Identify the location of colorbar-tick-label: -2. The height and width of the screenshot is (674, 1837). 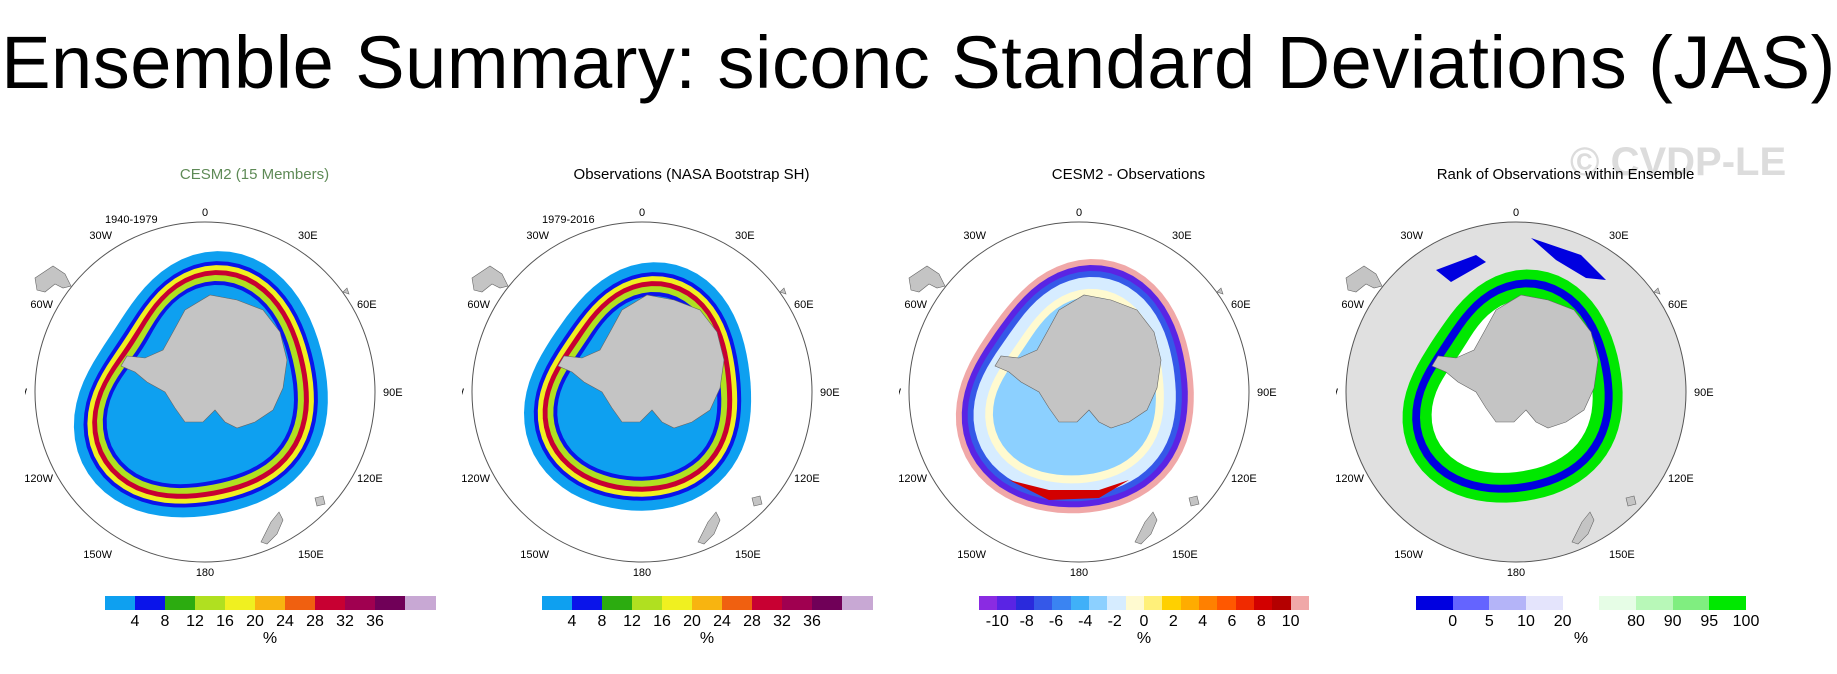
(1114, 621).